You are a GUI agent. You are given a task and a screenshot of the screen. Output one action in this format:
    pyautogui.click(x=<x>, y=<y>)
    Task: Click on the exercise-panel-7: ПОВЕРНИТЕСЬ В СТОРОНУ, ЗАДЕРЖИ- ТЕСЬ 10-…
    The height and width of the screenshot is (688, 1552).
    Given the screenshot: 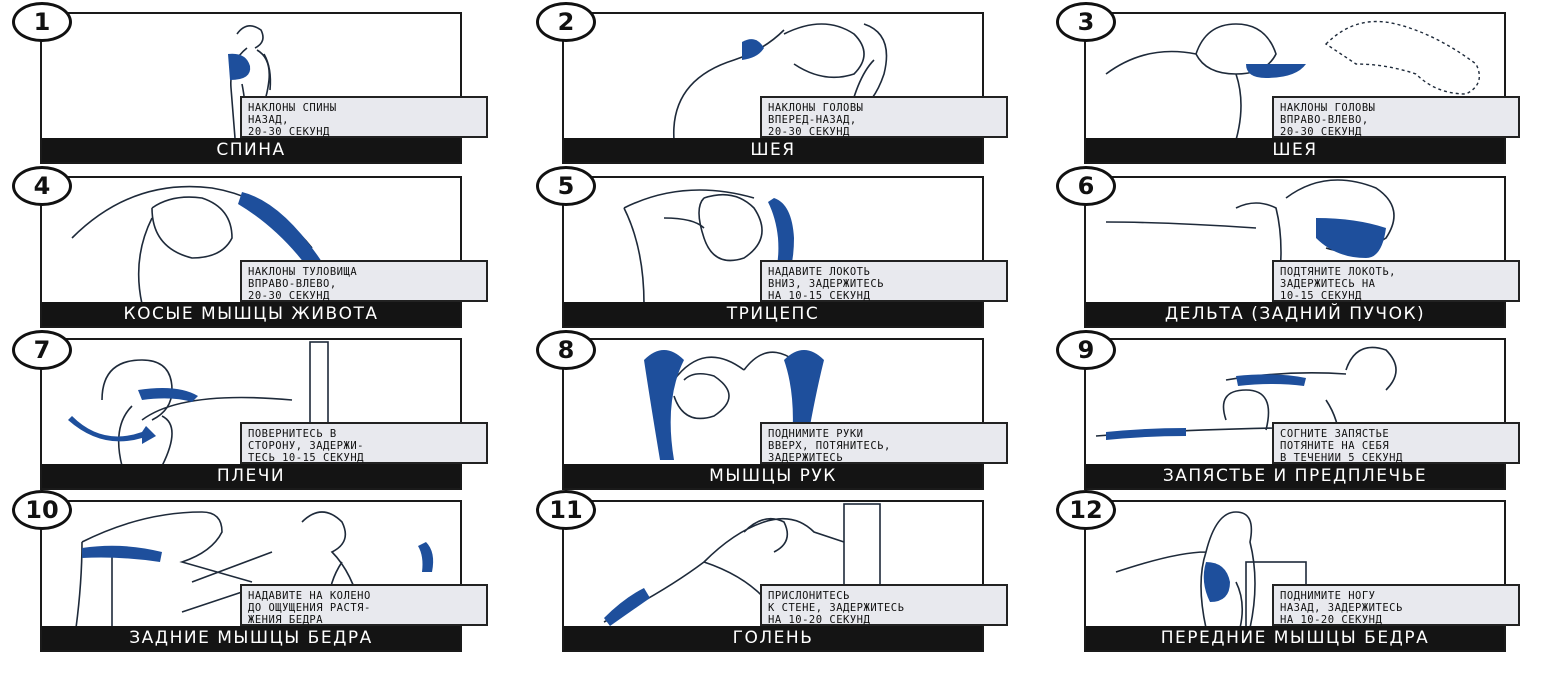 What is the action you would take?
    pyautogui.click(x=264, y=414)
    